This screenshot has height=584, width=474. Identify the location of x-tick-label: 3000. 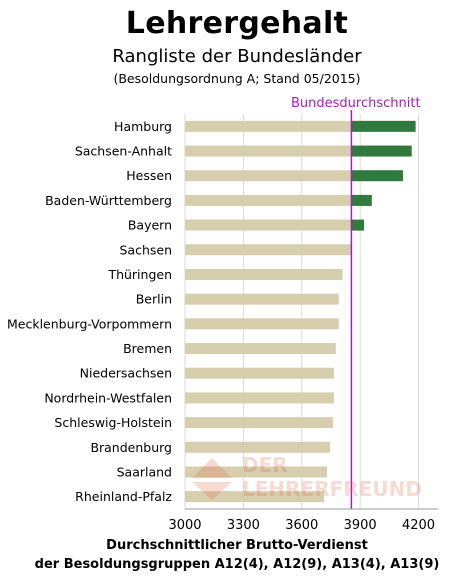
(184, 525).